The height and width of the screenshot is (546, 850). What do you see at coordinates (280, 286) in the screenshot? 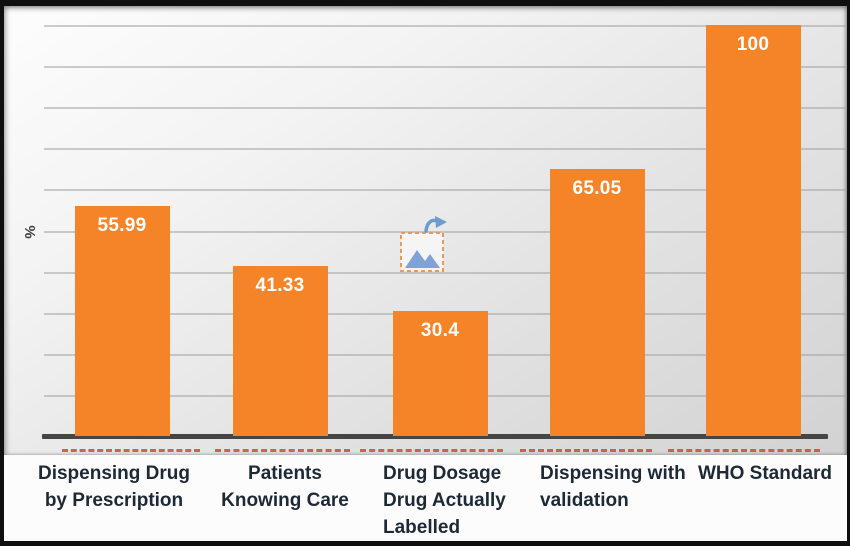
I see `bar-value-label: 41.33` at bounding box center [280, 286].